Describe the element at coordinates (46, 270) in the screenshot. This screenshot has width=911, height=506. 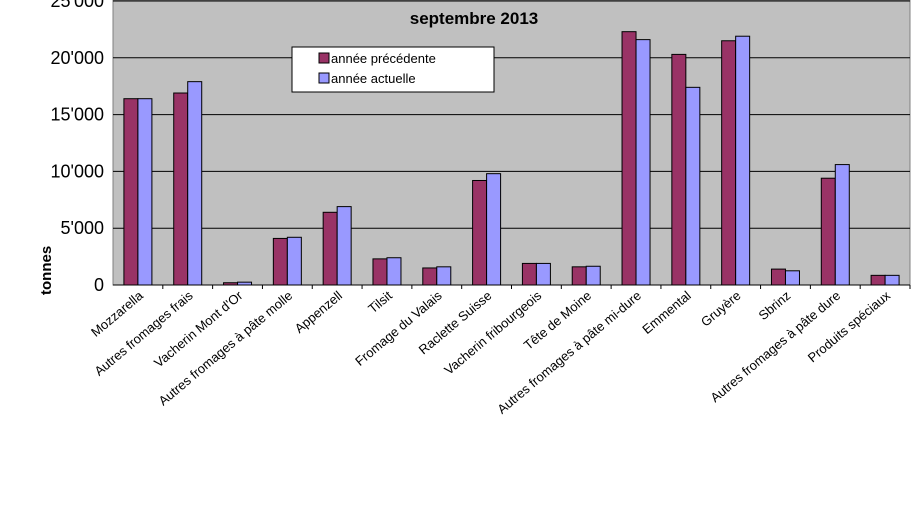
I see `y-axis-label: tonnes` at that location.